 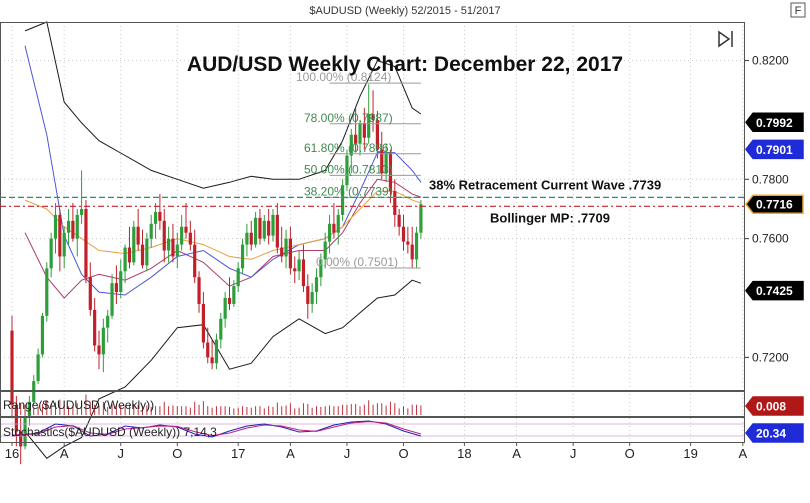 I want to click on y-tick-label: 0.8200, so click(x=770, y=61).